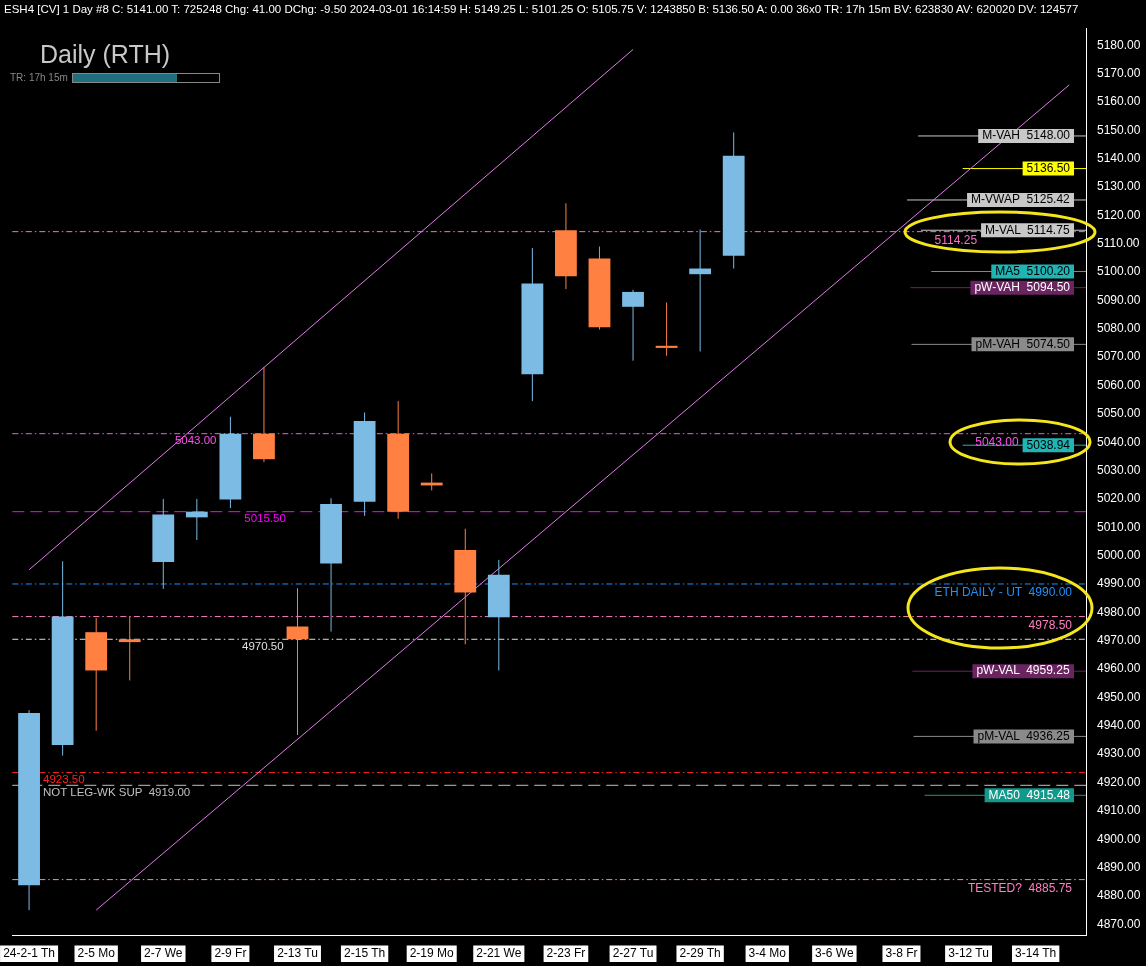  Describe the element at coordinates (968, 953) in the screenshot. I see `x-tick-label: 3-12 Tu` at that location.